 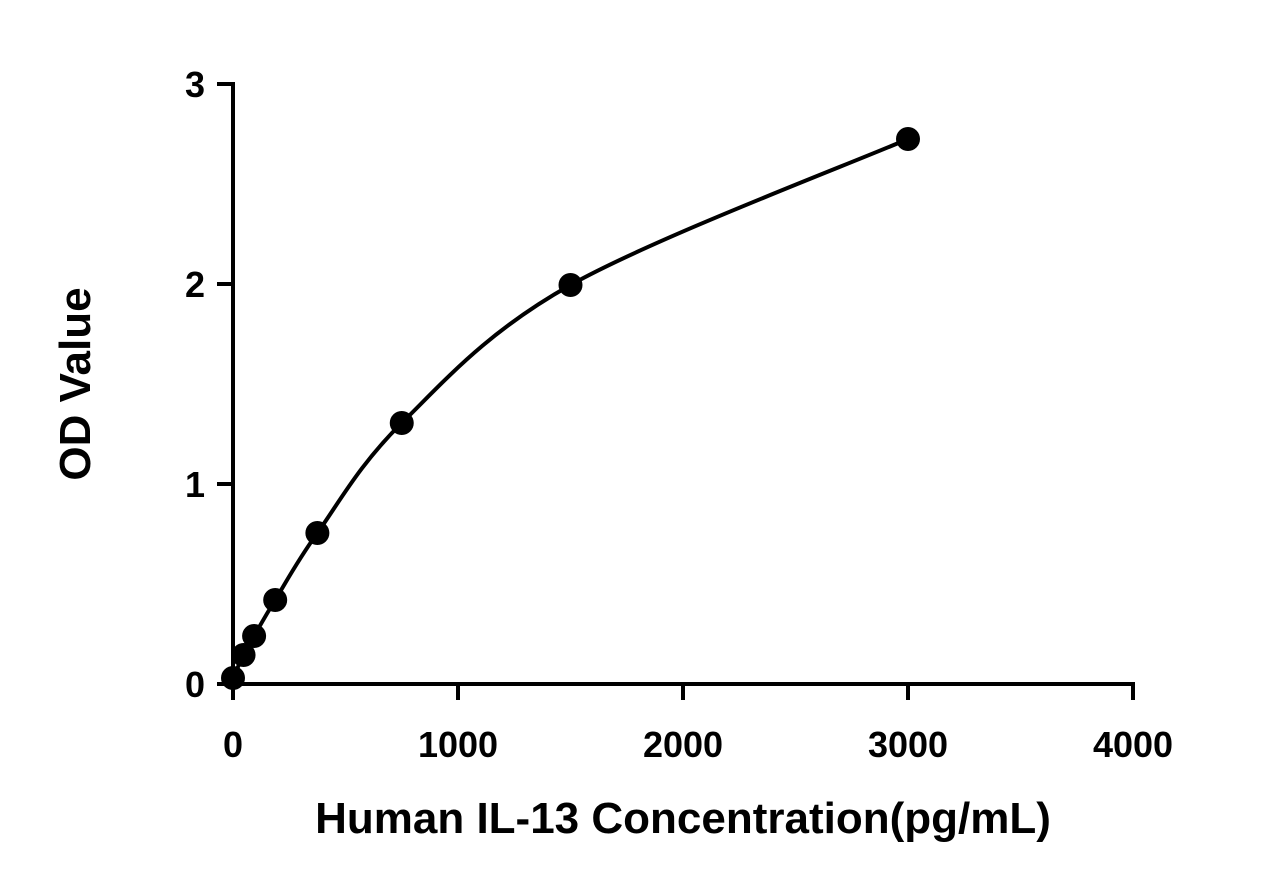 What do you see at coordinates (195, 284) in the screenshot?
I see `y-tick-label: 2` at bounding box center [195, 284].